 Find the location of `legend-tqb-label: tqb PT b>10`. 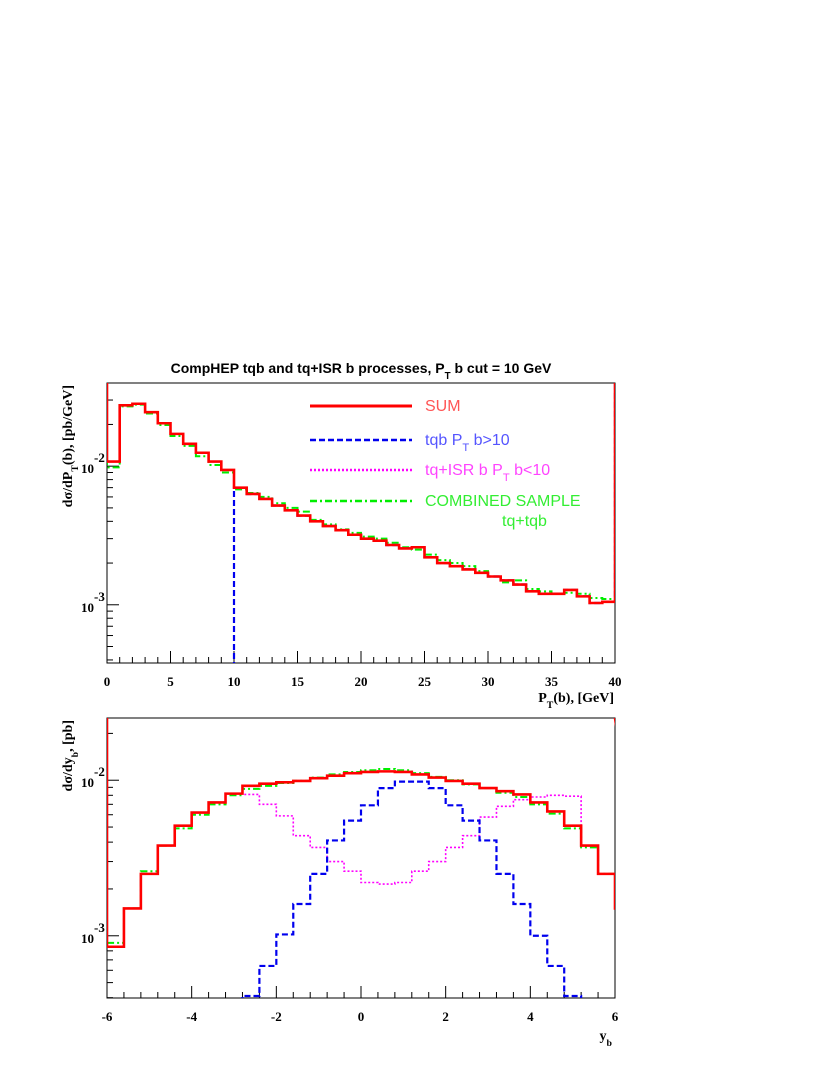

legend-tqb-label: tqb PT b>10 is located at coordinates (467, 443).